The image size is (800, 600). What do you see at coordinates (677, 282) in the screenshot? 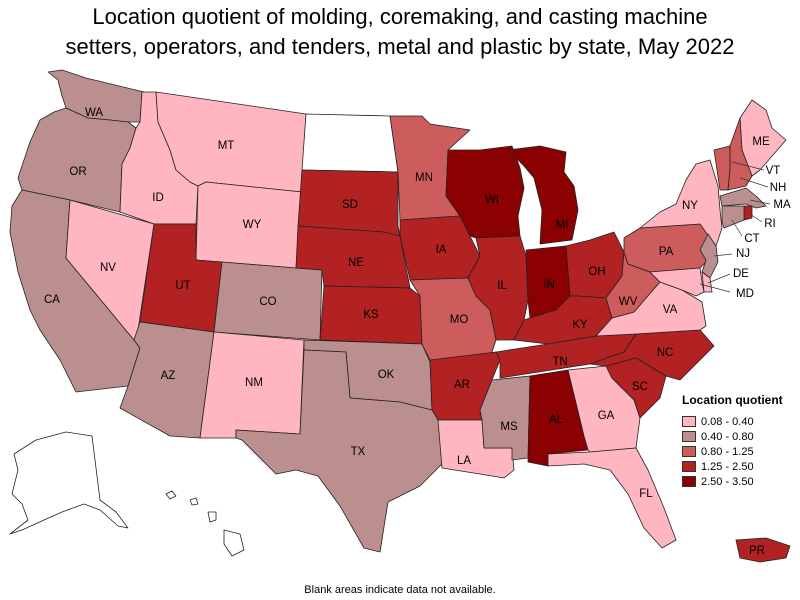
I see `state-md` at bounding box center [677, 282].